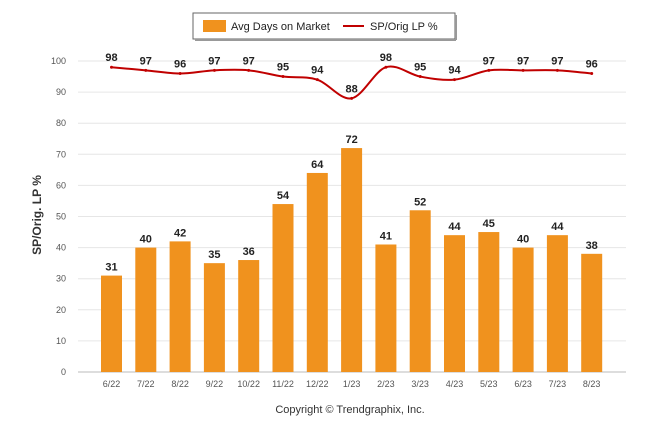  Describe the element at coordinates (558, 384) in the screenshot. I see `x-tick-label: 7/23` at that location.